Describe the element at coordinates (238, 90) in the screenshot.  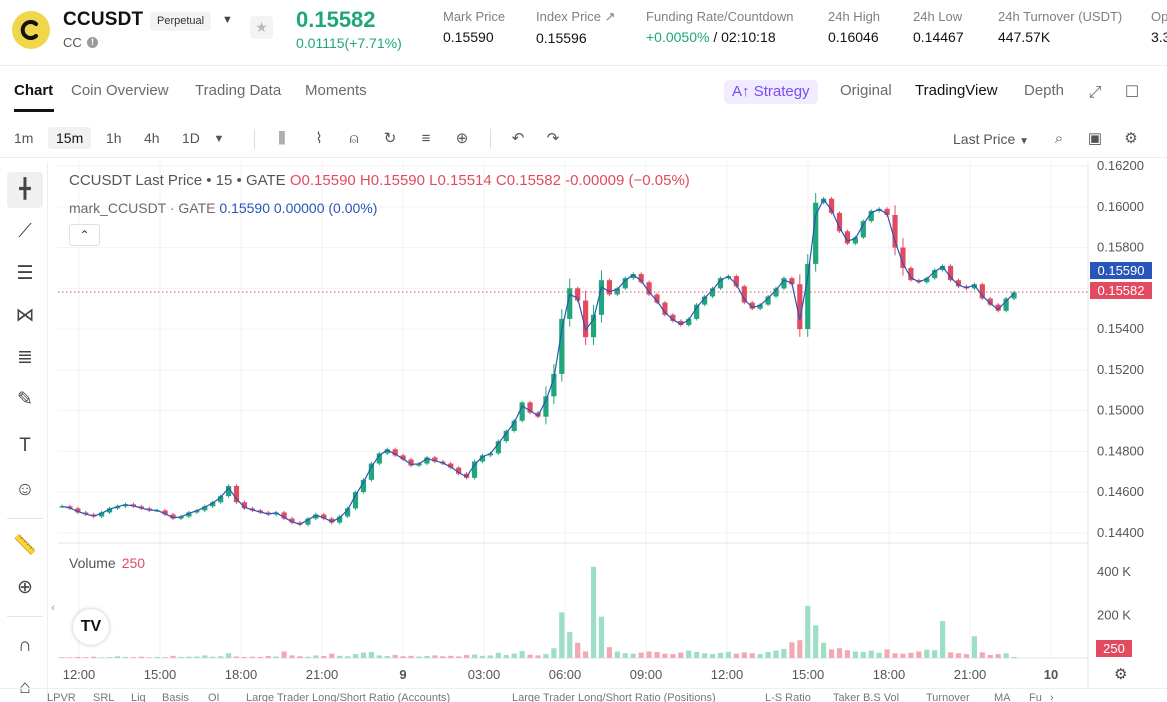
I see `tab-trading-data: Trading Data` at that location.